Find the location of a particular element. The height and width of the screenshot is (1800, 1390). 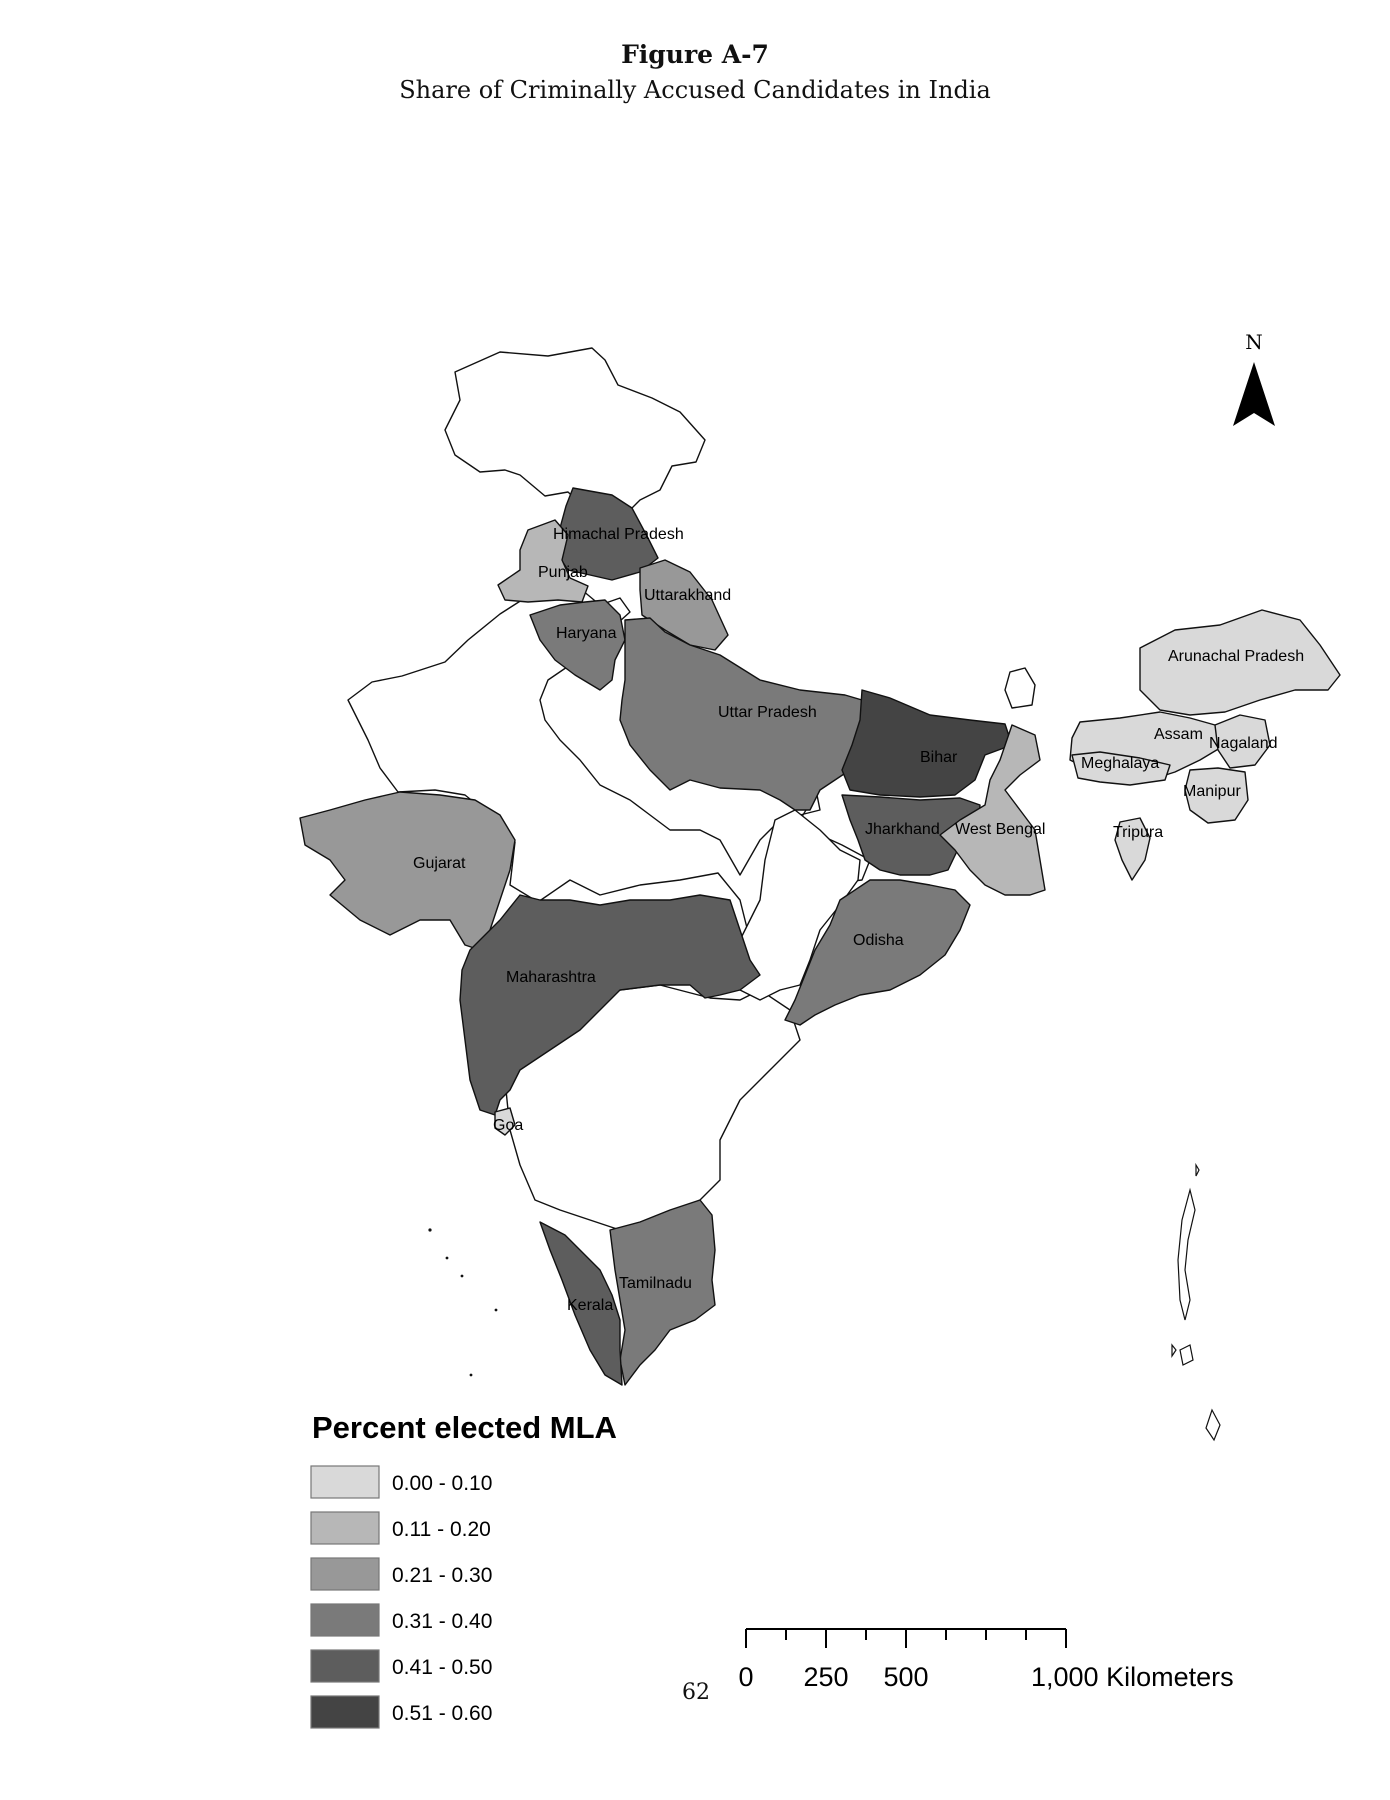

label-assam: Assam is located at coordinates (1178, 734).